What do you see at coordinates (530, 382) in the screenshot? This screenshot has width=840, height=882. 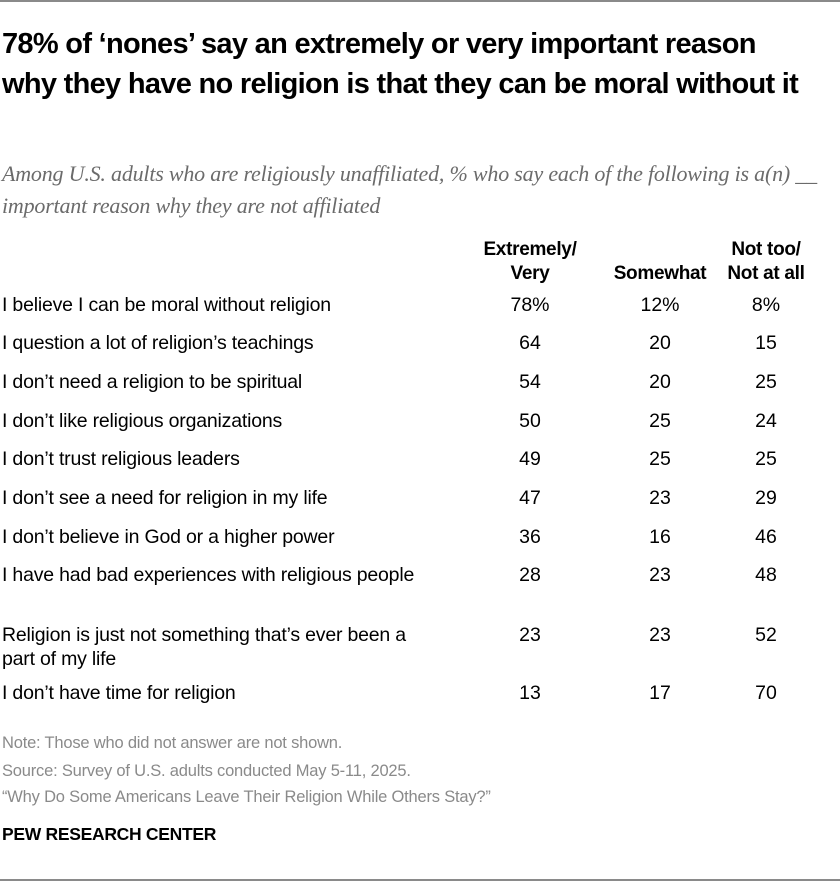 I see `cell-value: 54` at bounding box center [530, 382].